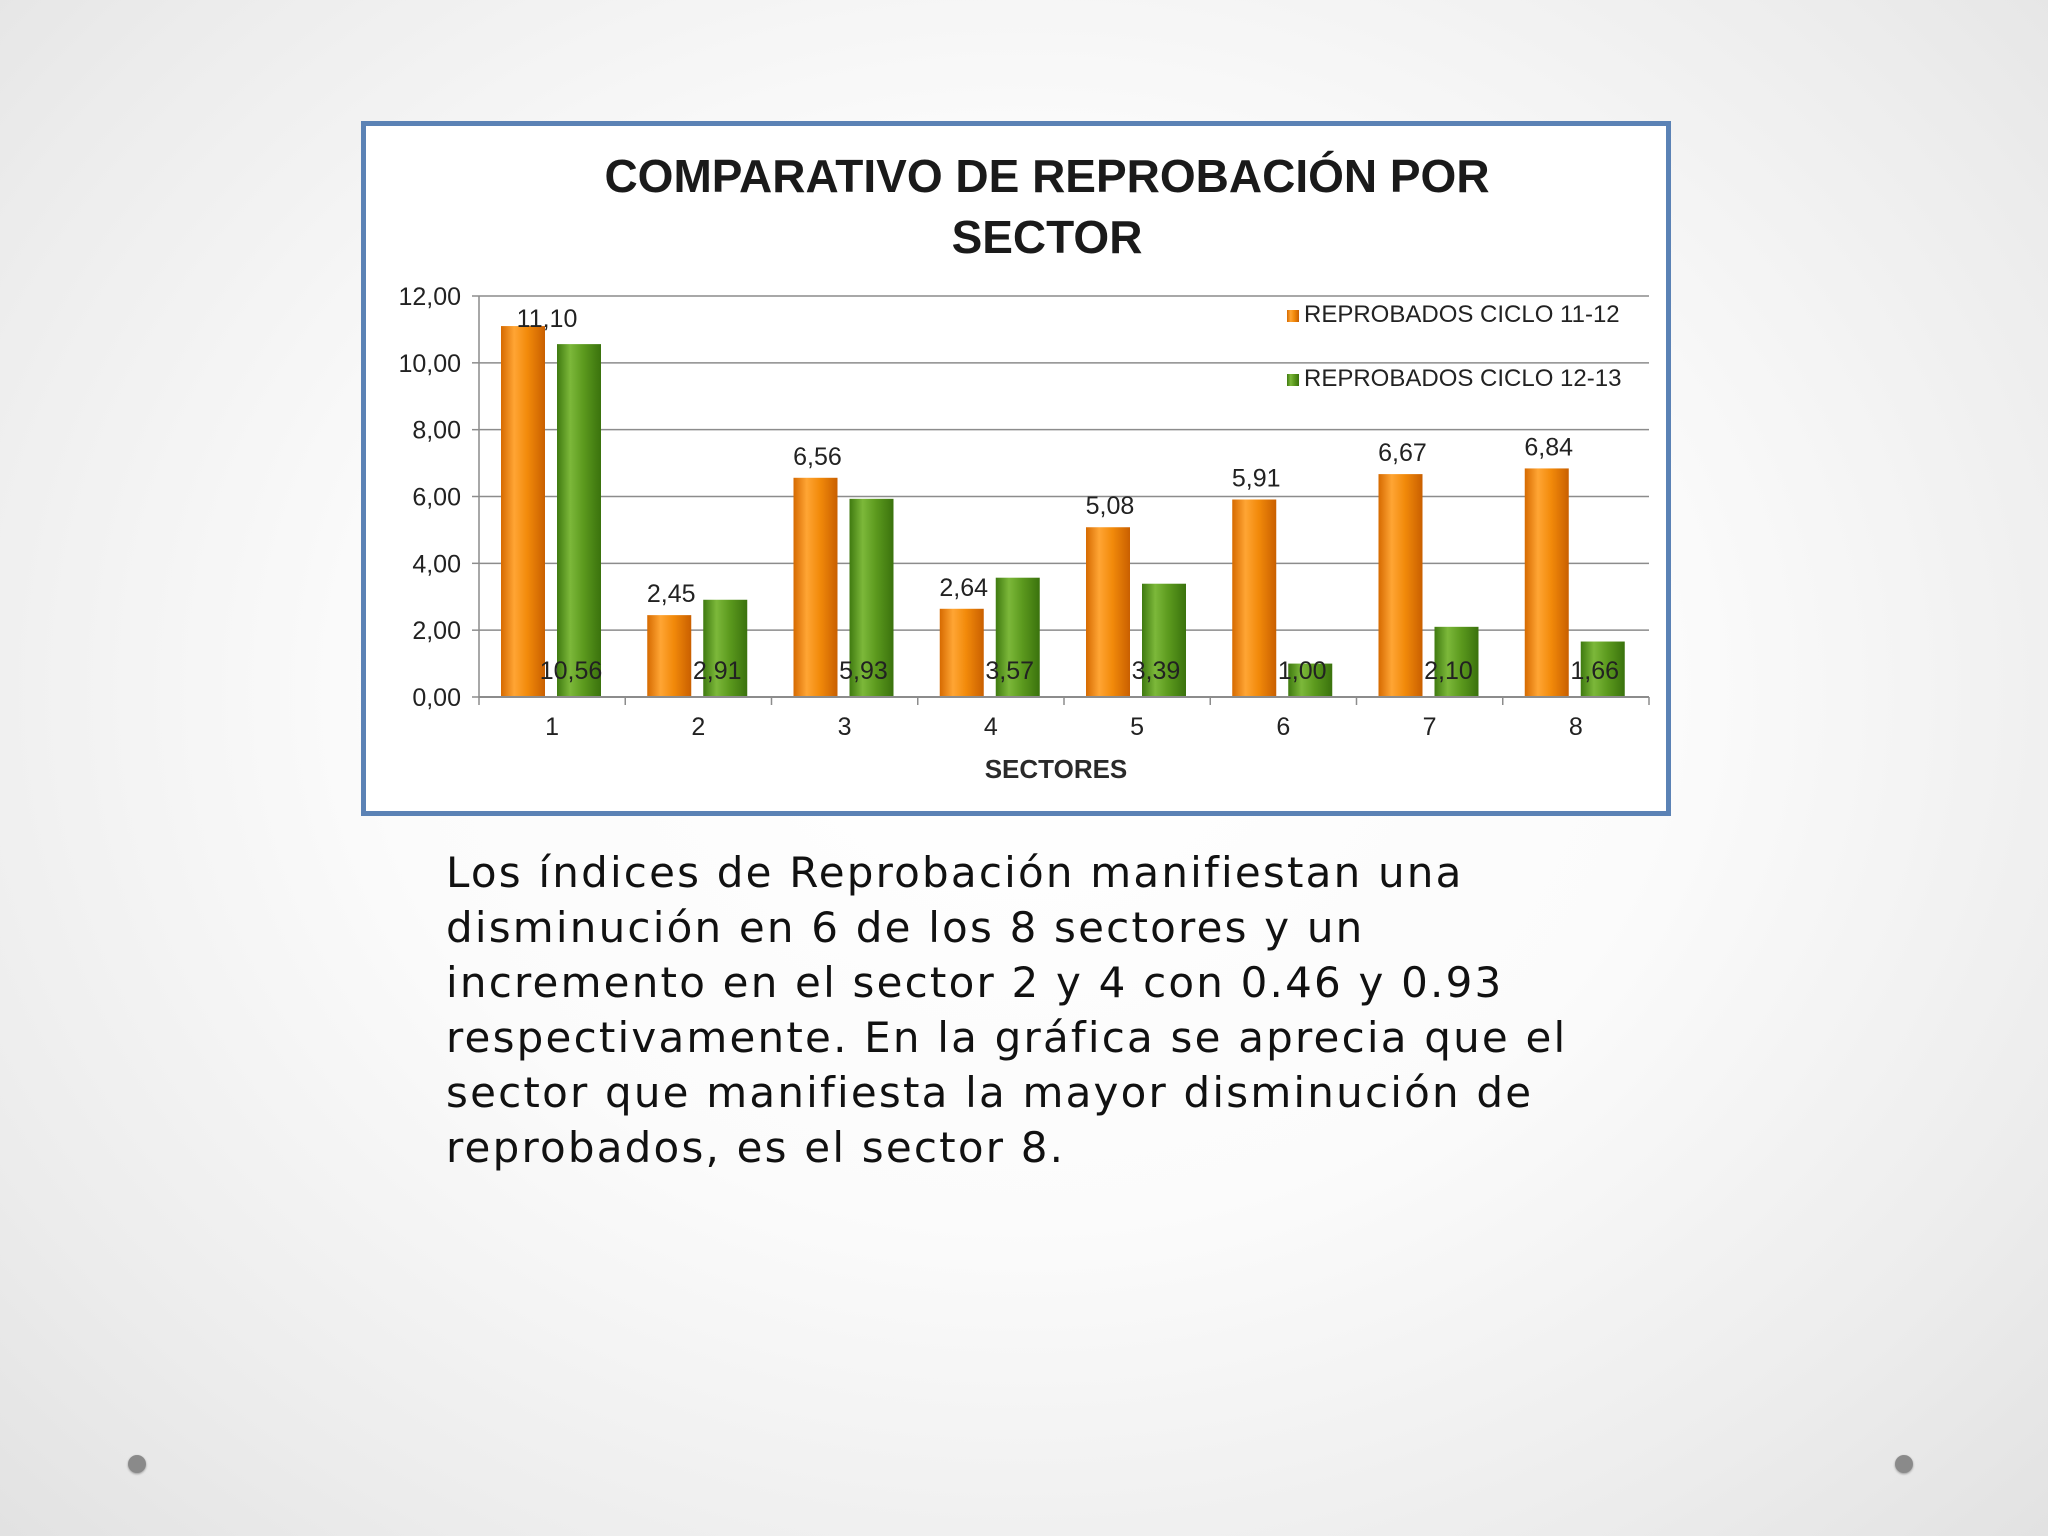 The height and width of the screenshot is (1536, 2048). Describe the element at coordinates (1462, 314) in the screenshot. I see `legend-label: REPROBADOS CICLO 11-12` at that location.